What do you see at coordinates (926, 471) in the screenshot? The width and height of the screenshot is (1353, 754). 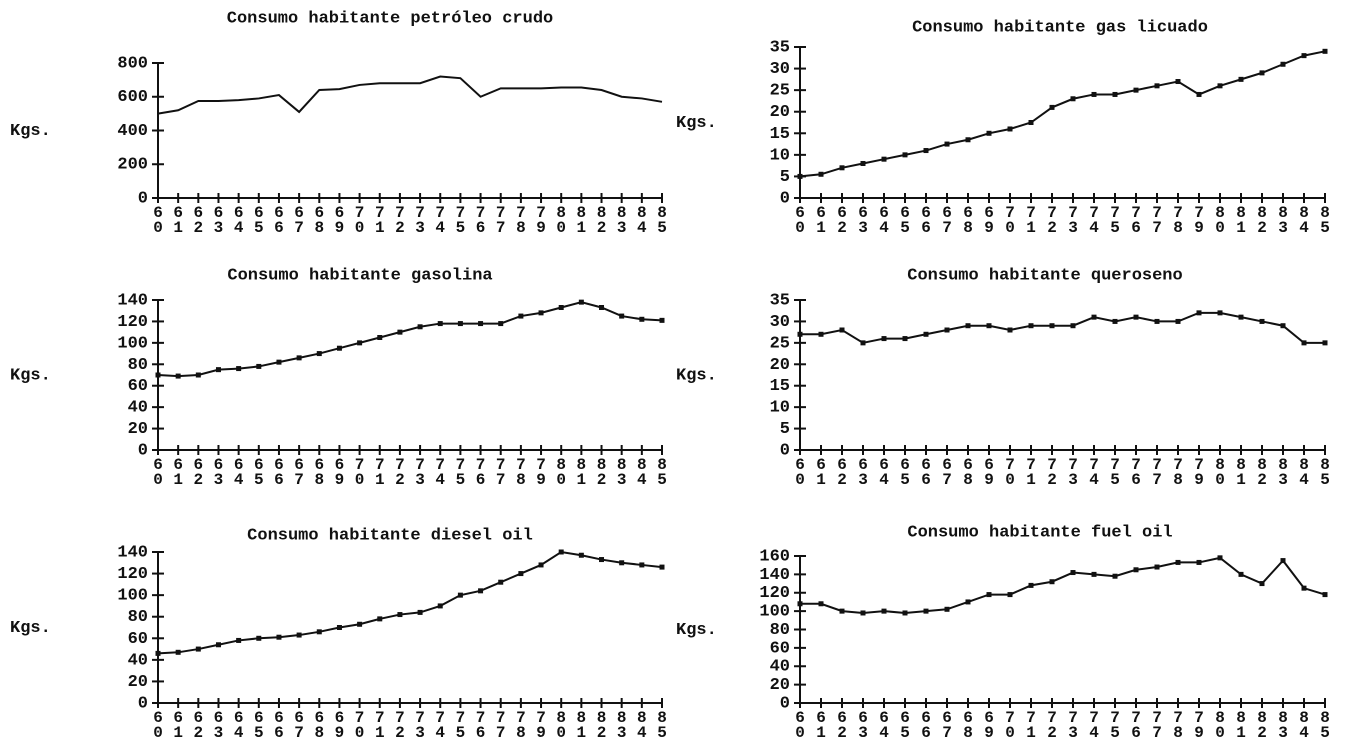 I see `x-tick-label: 66` at bounding box center [926, 471].